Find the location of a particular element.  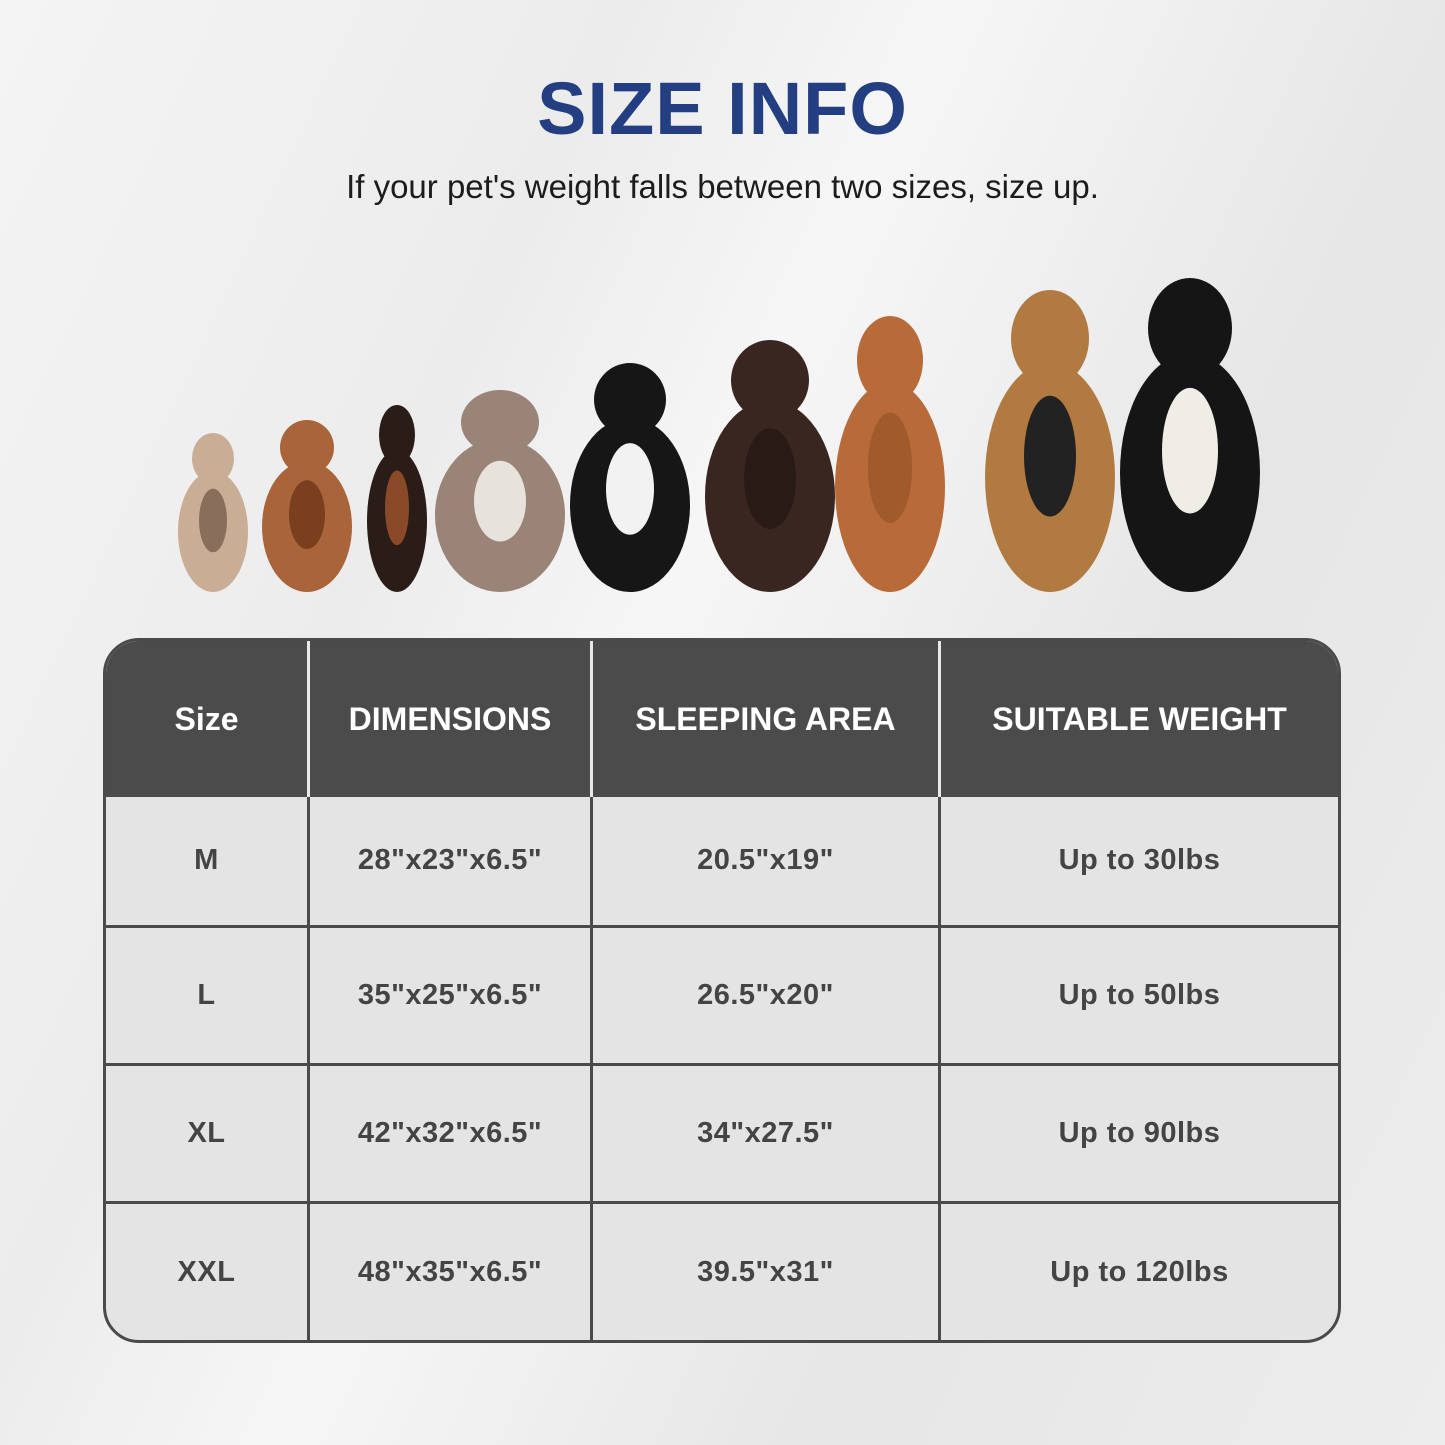

table-row: XL 42"x32"x6.5" 34"x27.5" Up to 90lbs is located at coordinates (722, 1132).